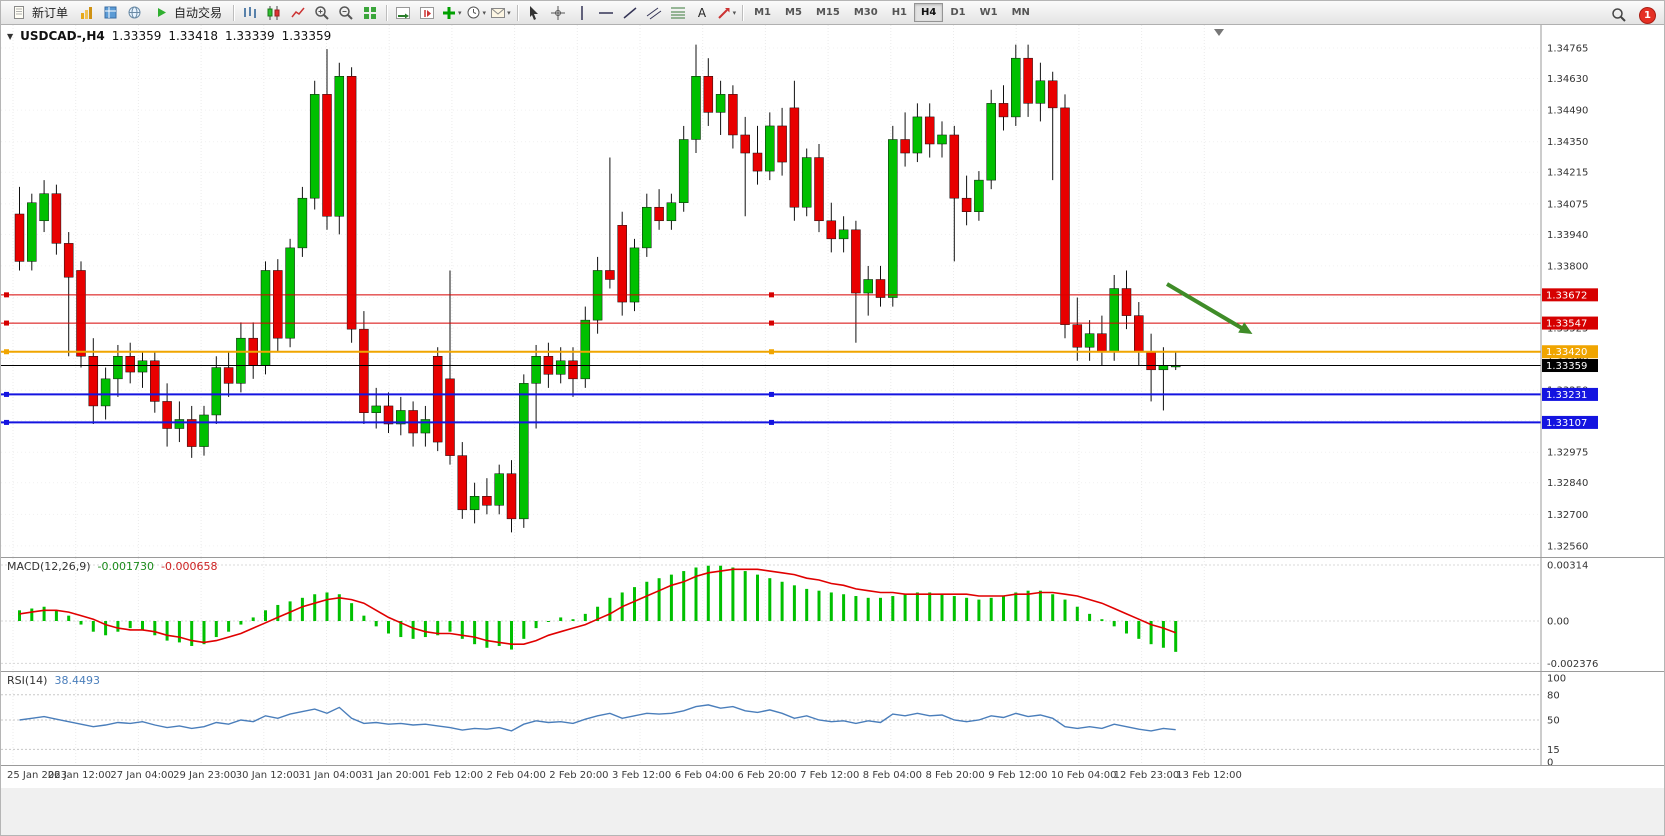 The height and width of the screenshot is (836, 1665). I want to click on cursor-button, so click(534, 13).